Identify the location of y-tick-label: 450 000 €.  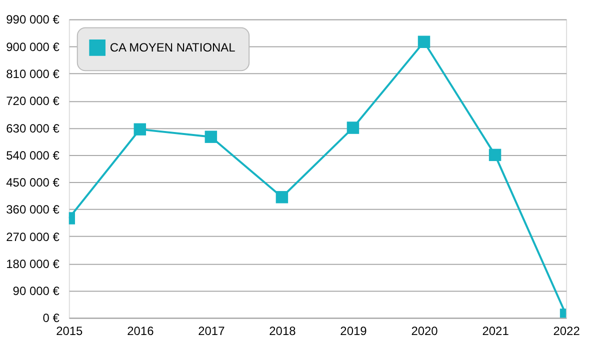
(33, 183).